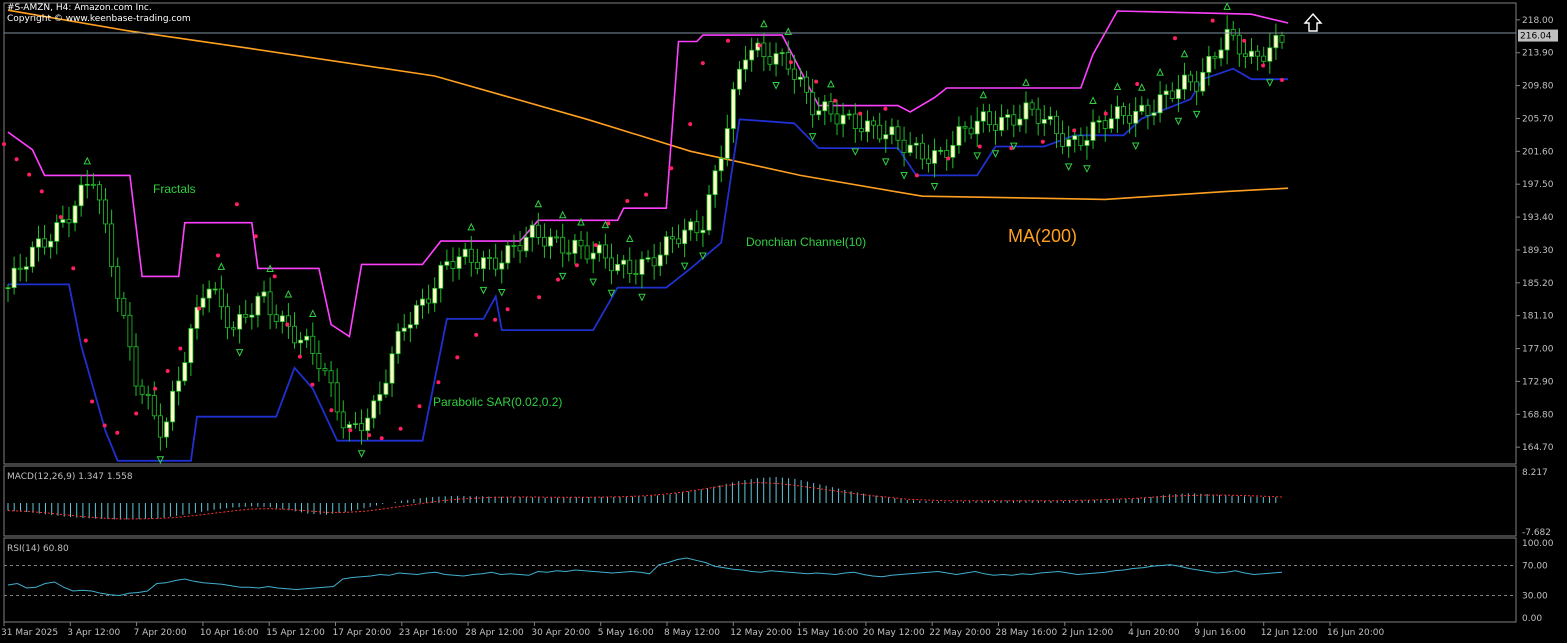 The height and width of the screenshot is (643, 1567). I want to click on time-tick-label: 5 May 16:00, so click(626, 633).